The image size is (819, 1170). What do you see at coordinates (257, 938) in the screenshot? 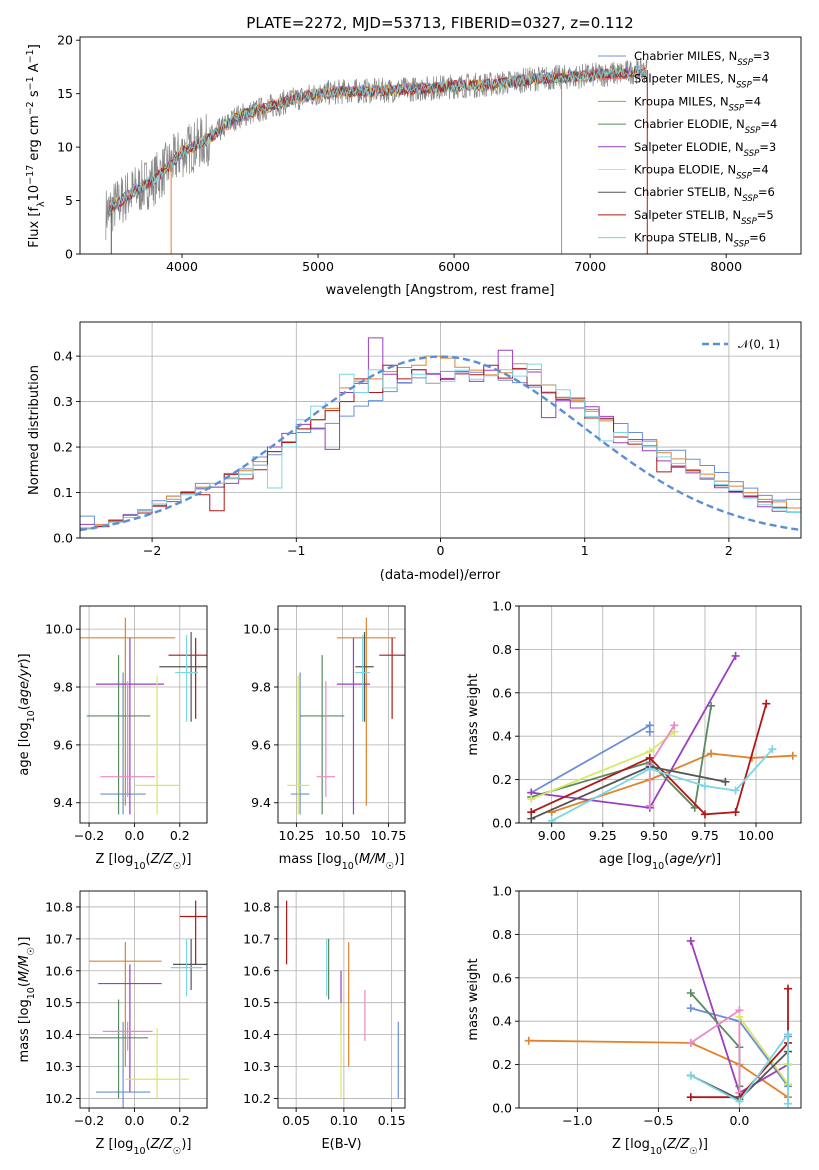
I see `y-tick-label: 10.7` at bounding box center [257, 938].